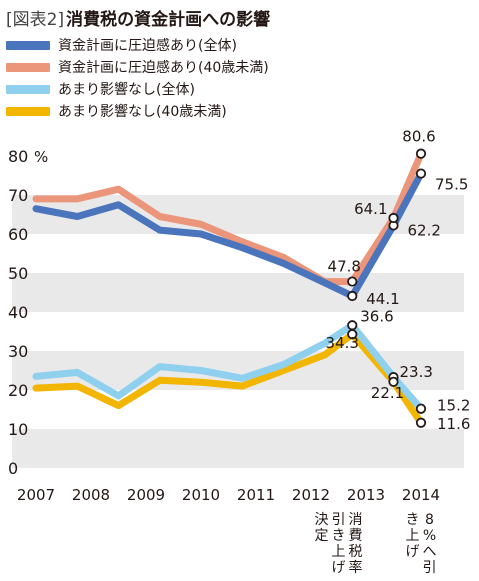  I want to click on annotation-char: %, so click(429, 536).